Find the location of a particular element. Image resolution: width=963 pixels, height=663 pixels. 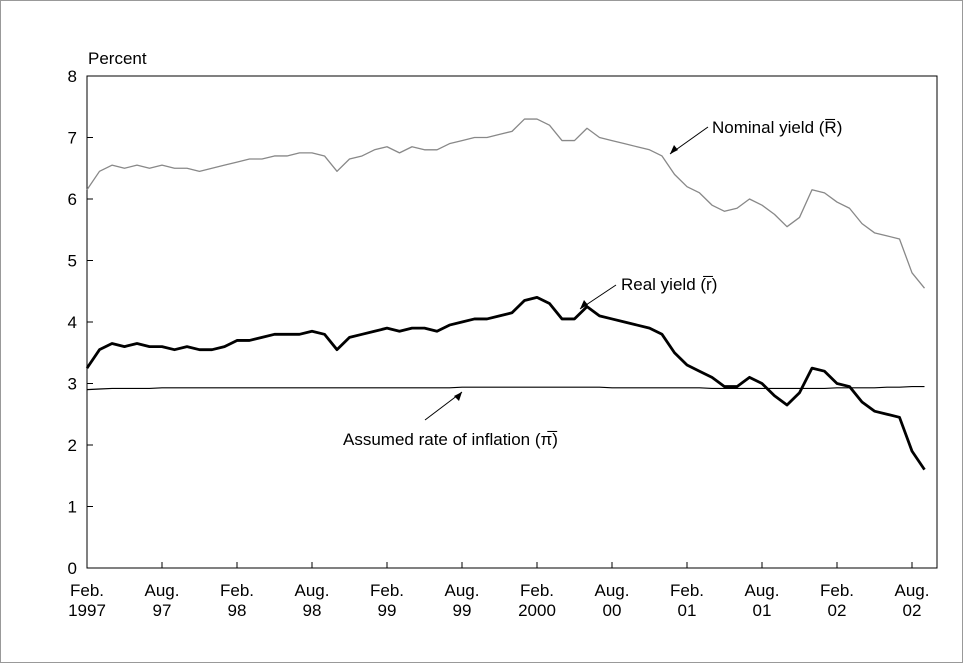

annotation: Assumed rate of inflation (π̅) is located at coordinates (450, 439).